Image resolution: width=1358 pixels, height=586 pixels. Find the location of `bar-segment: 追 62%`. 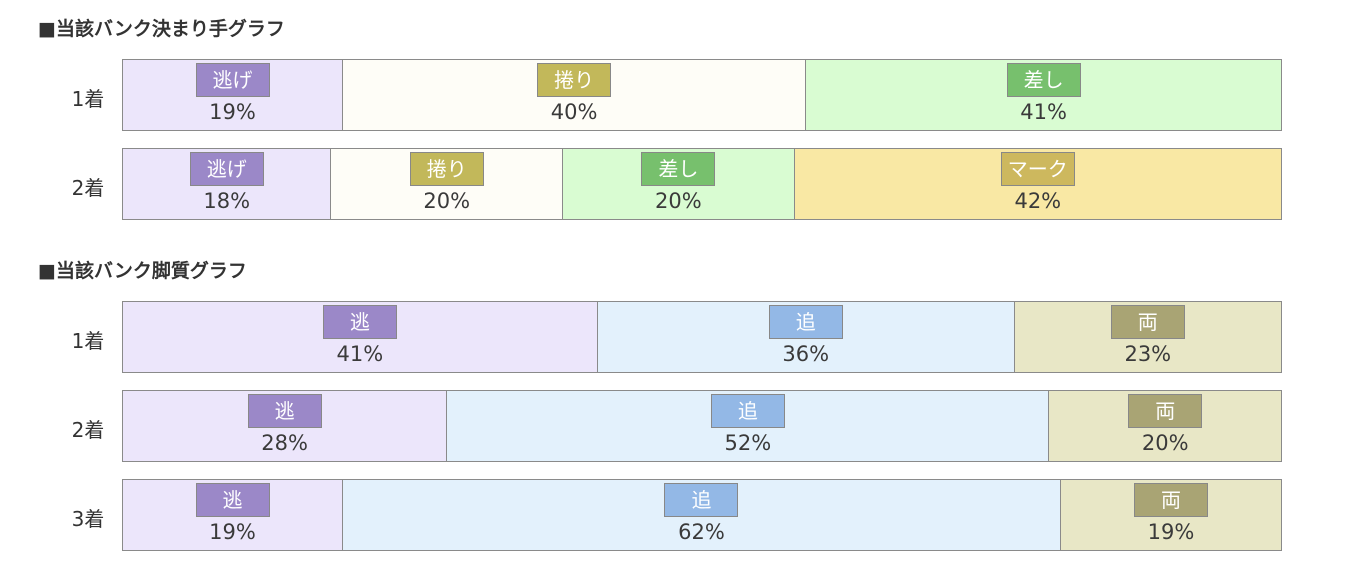

bar-segment: 追 62% is located at coordinates (702, 515).